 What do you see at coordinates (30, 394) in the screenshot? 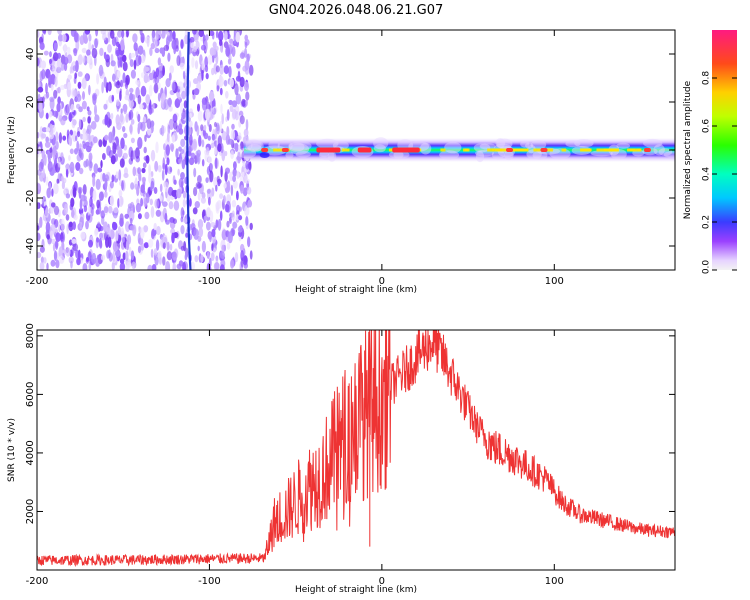
I see `y-tick-label: 6000` at bounding box center [30, 394].